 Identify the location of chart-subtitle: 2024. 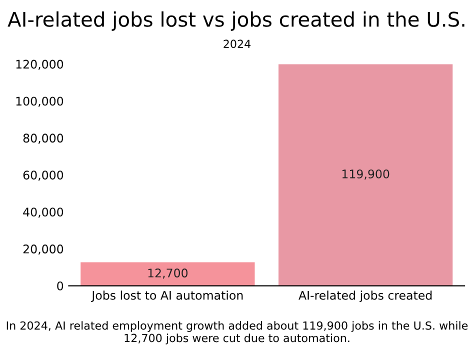
(237, 44).